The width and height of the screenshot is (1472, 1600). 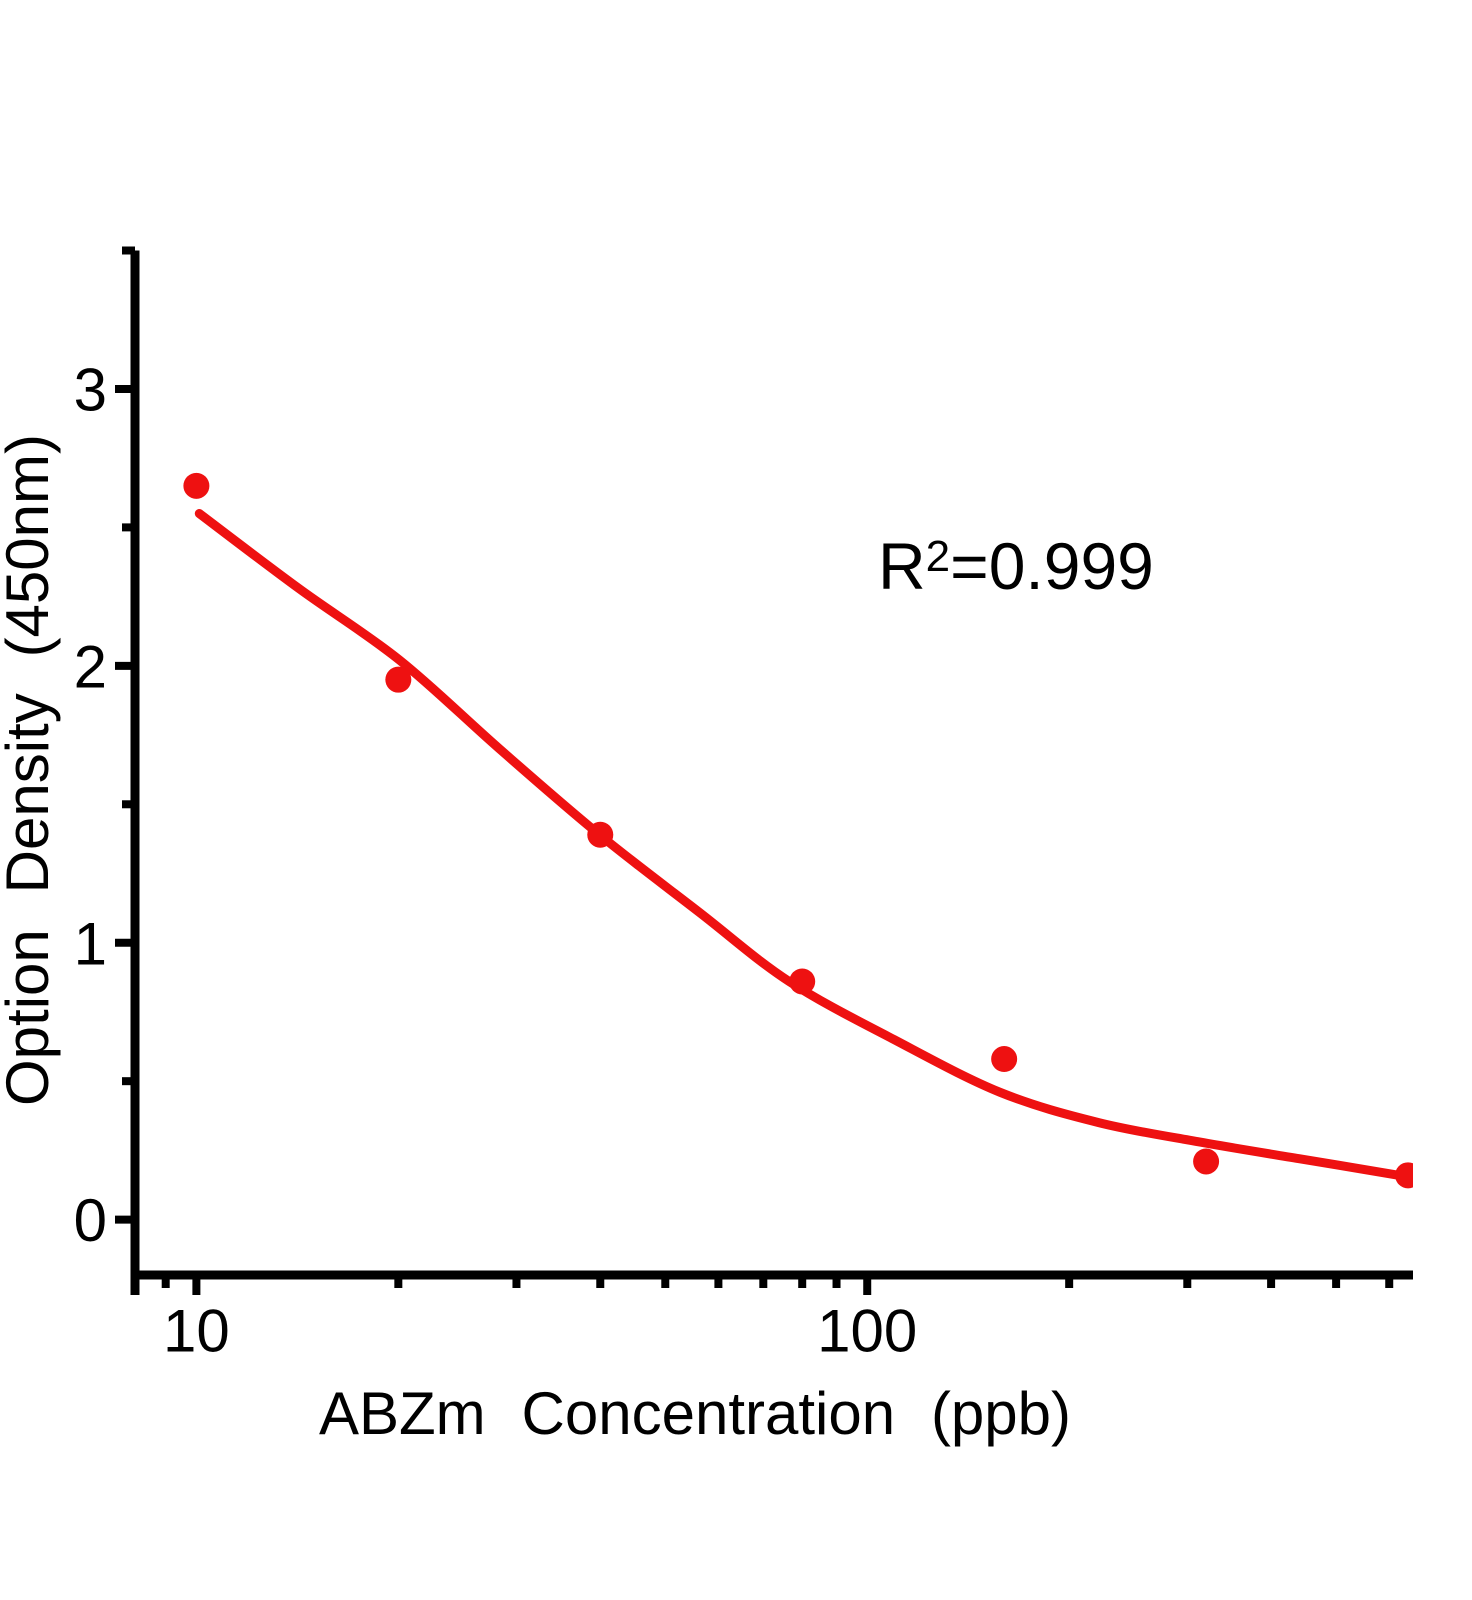 I want to click on y-axis-tick-label: 3, so click(x=90, y=390).